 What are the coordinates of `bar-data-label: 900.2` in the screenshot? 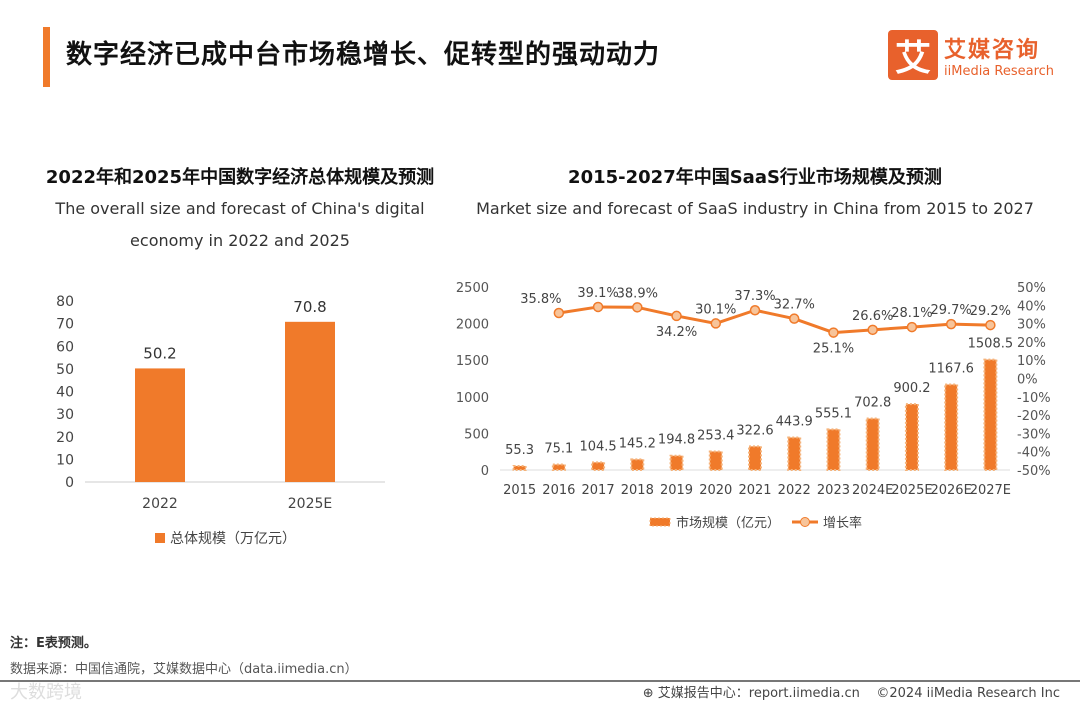 It's located at (911, 388).